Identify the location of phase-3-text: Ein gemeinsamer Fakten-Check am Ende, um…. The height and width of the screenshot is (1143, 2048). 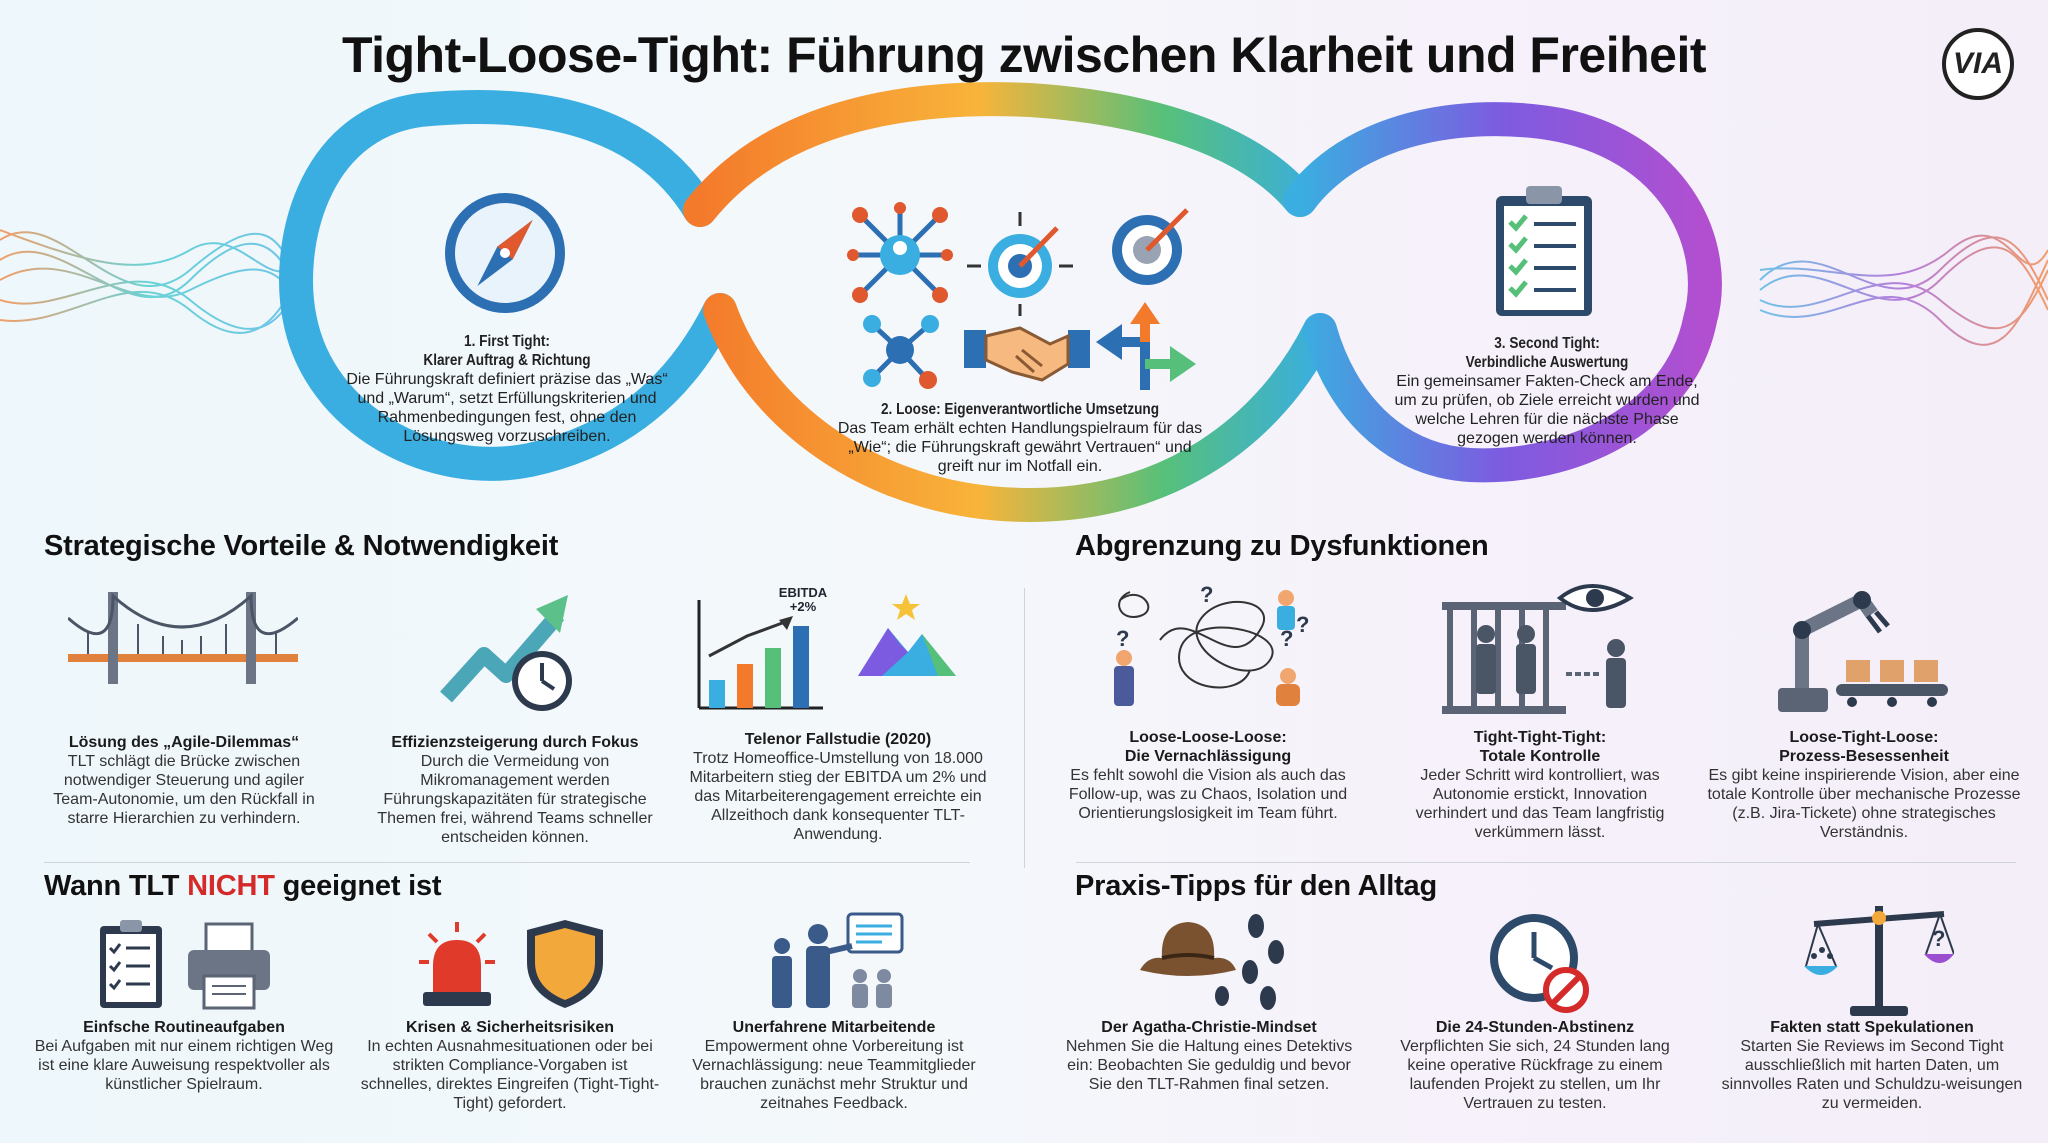
(1547, 410).